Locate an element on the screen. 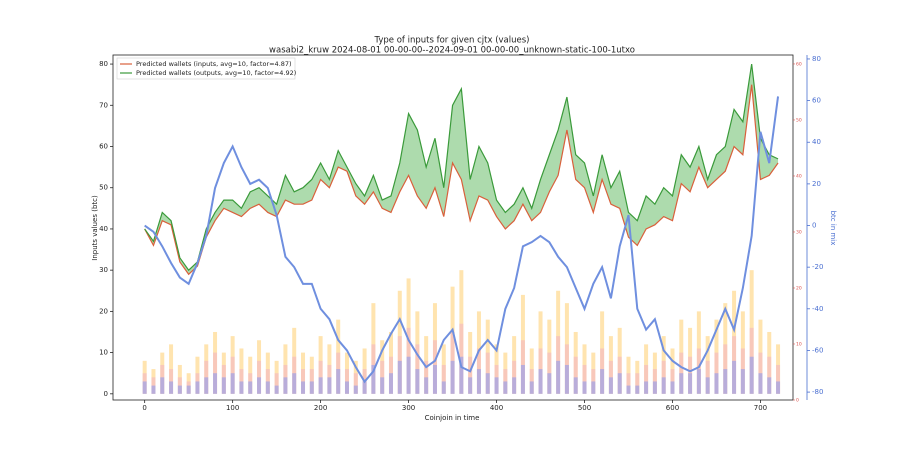  y2-tick-label: 60 is located at coordinates (816, 101).